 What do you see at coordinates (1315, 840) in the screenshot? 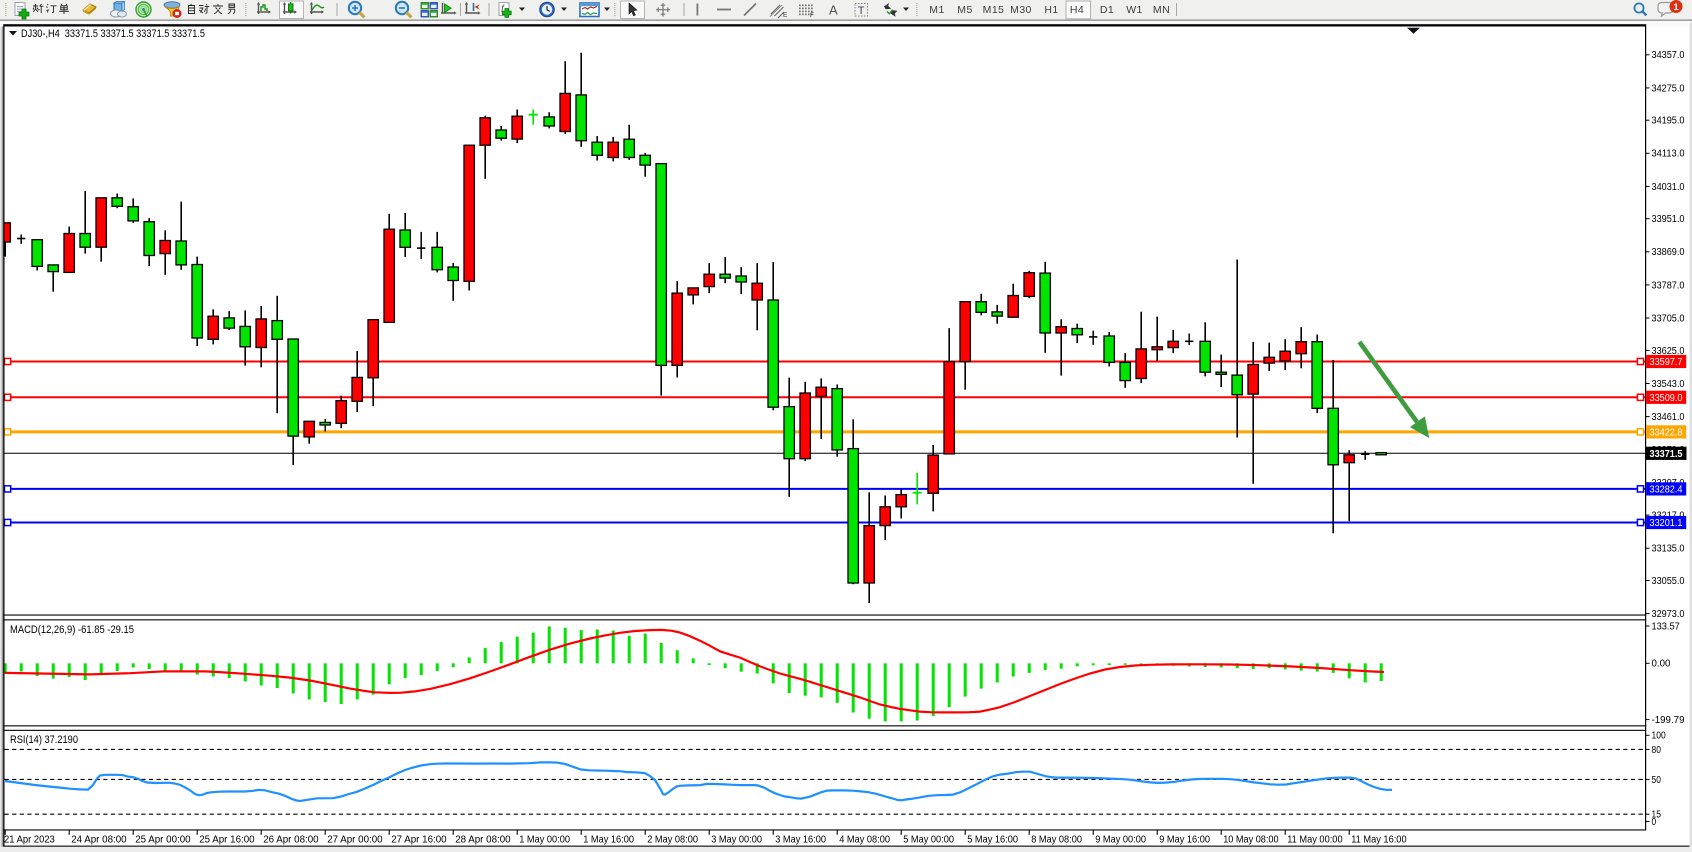
I see `svg-text: 11 May 00:00` at bounding box center [1315, 840].